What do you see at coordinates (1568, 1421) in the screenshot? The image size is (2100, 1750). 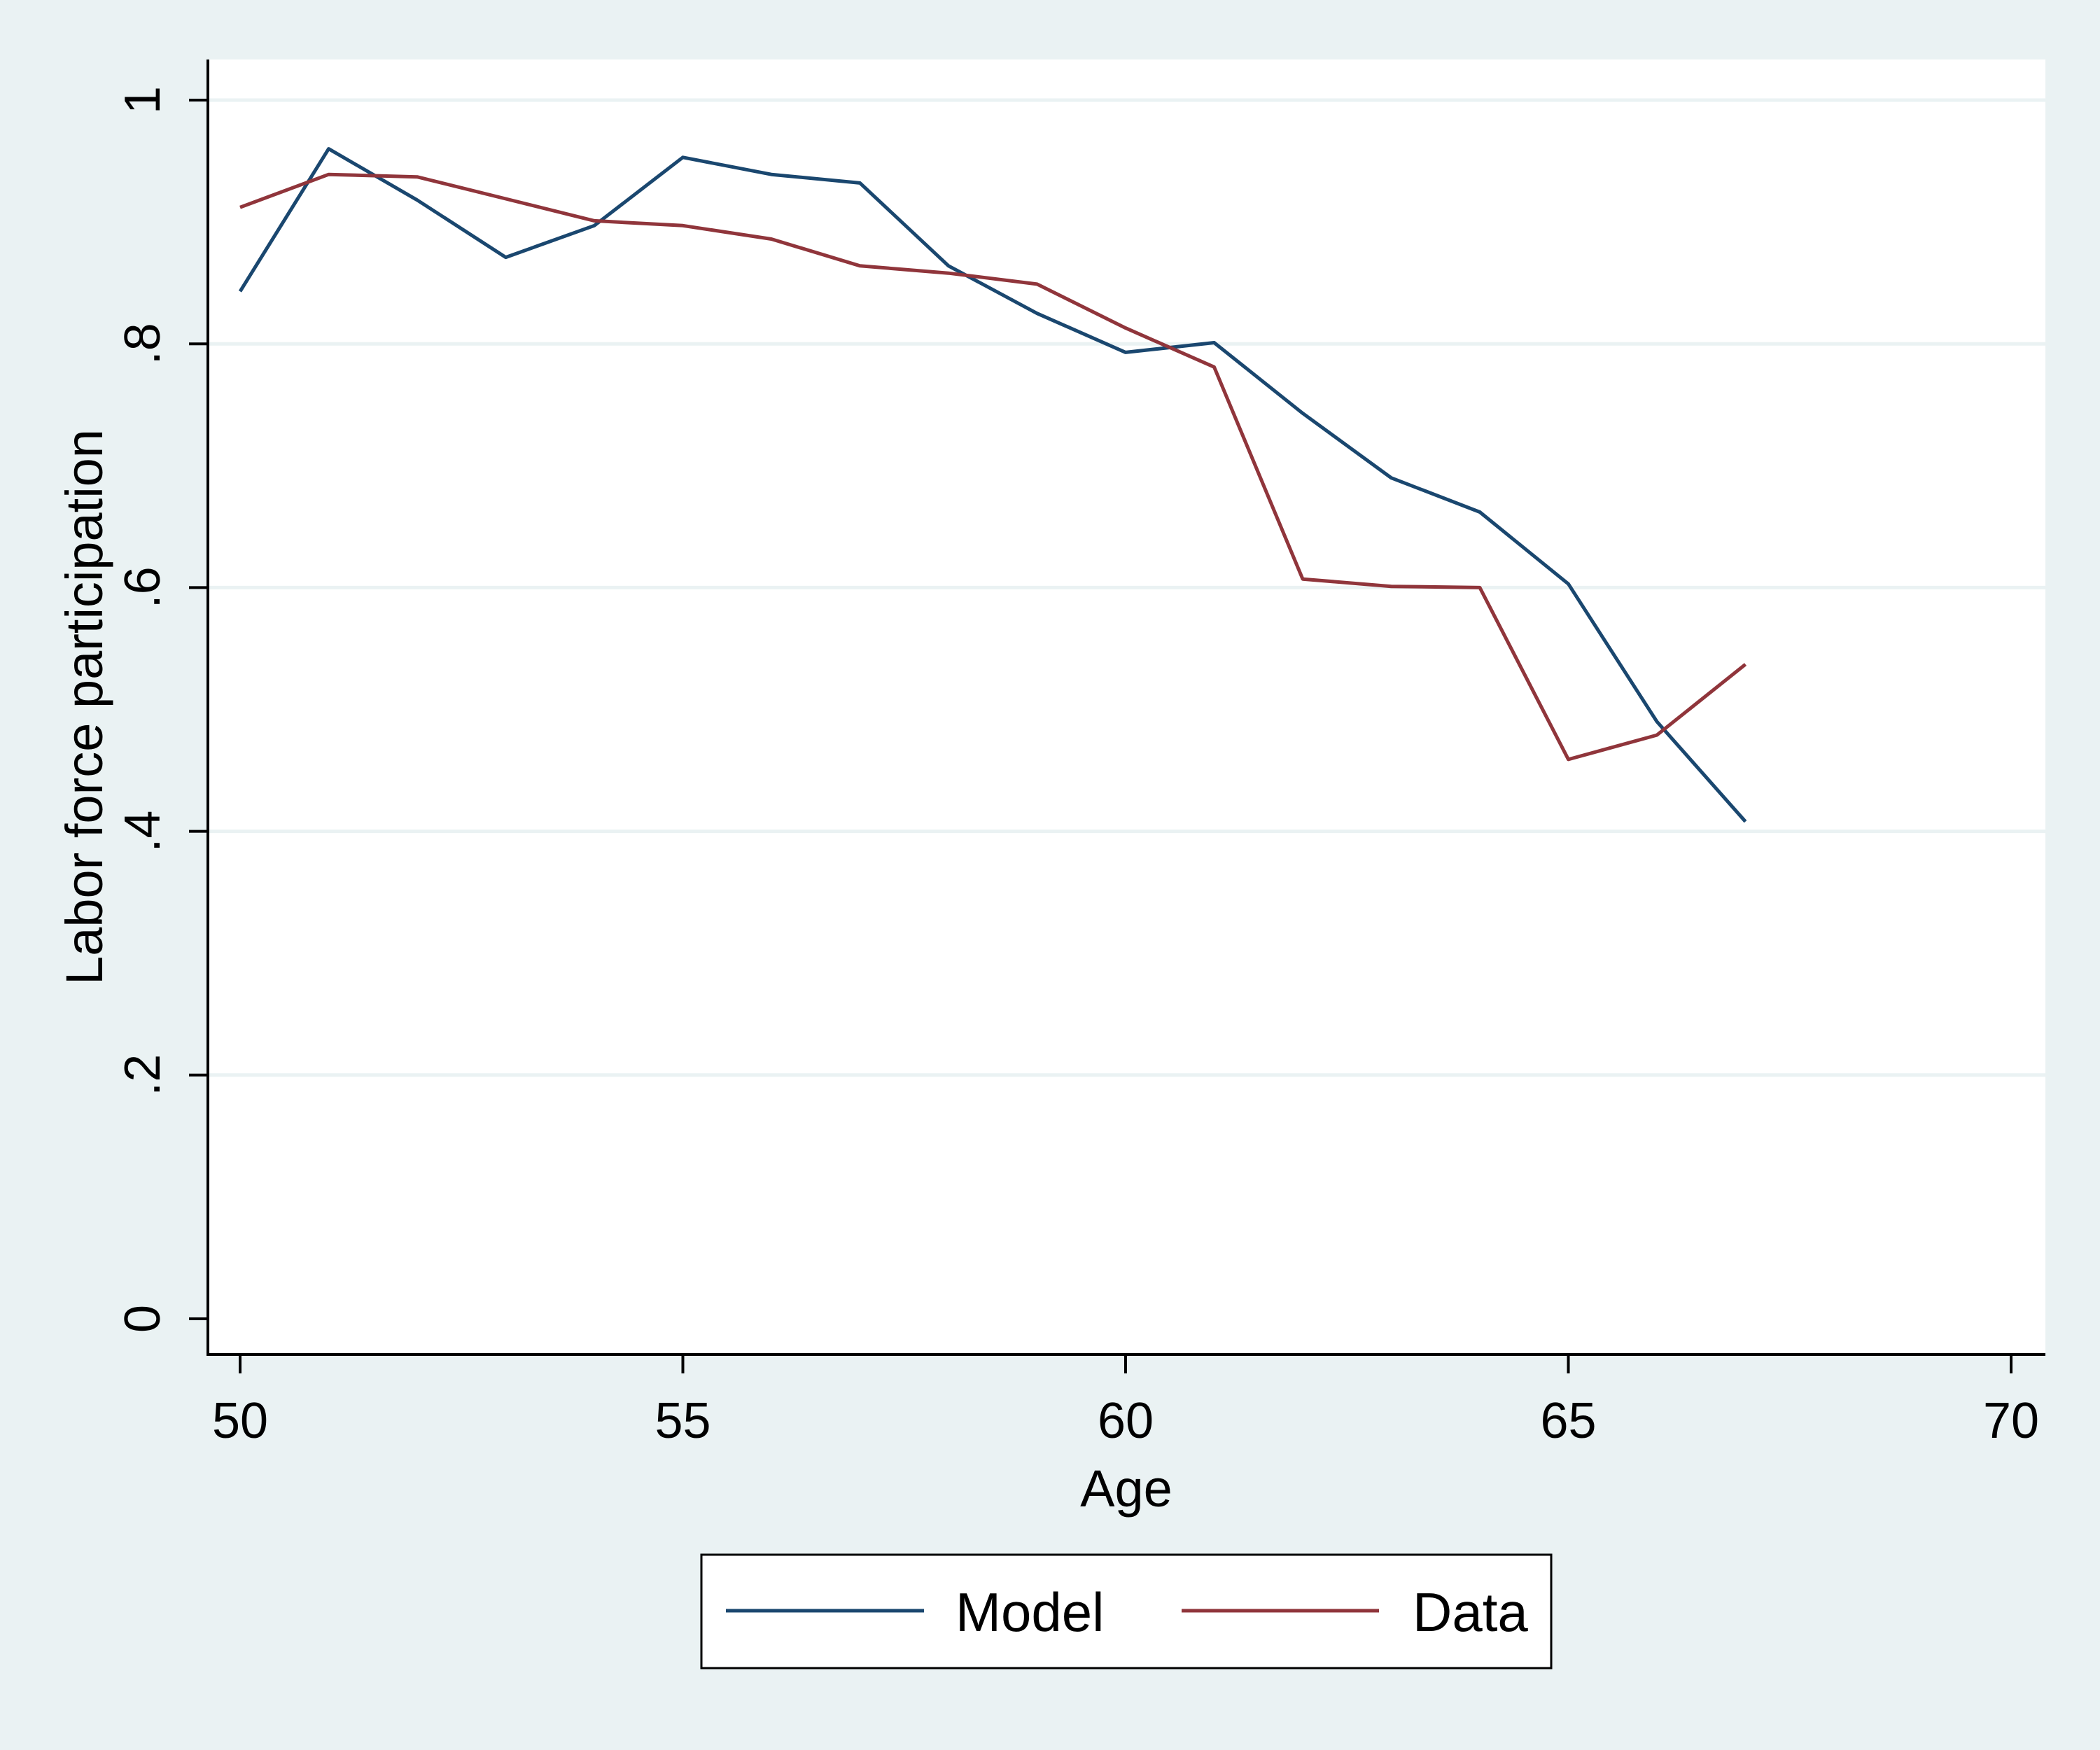 I see `x-tick-label: 65` at bounding box center [1568, 1421].